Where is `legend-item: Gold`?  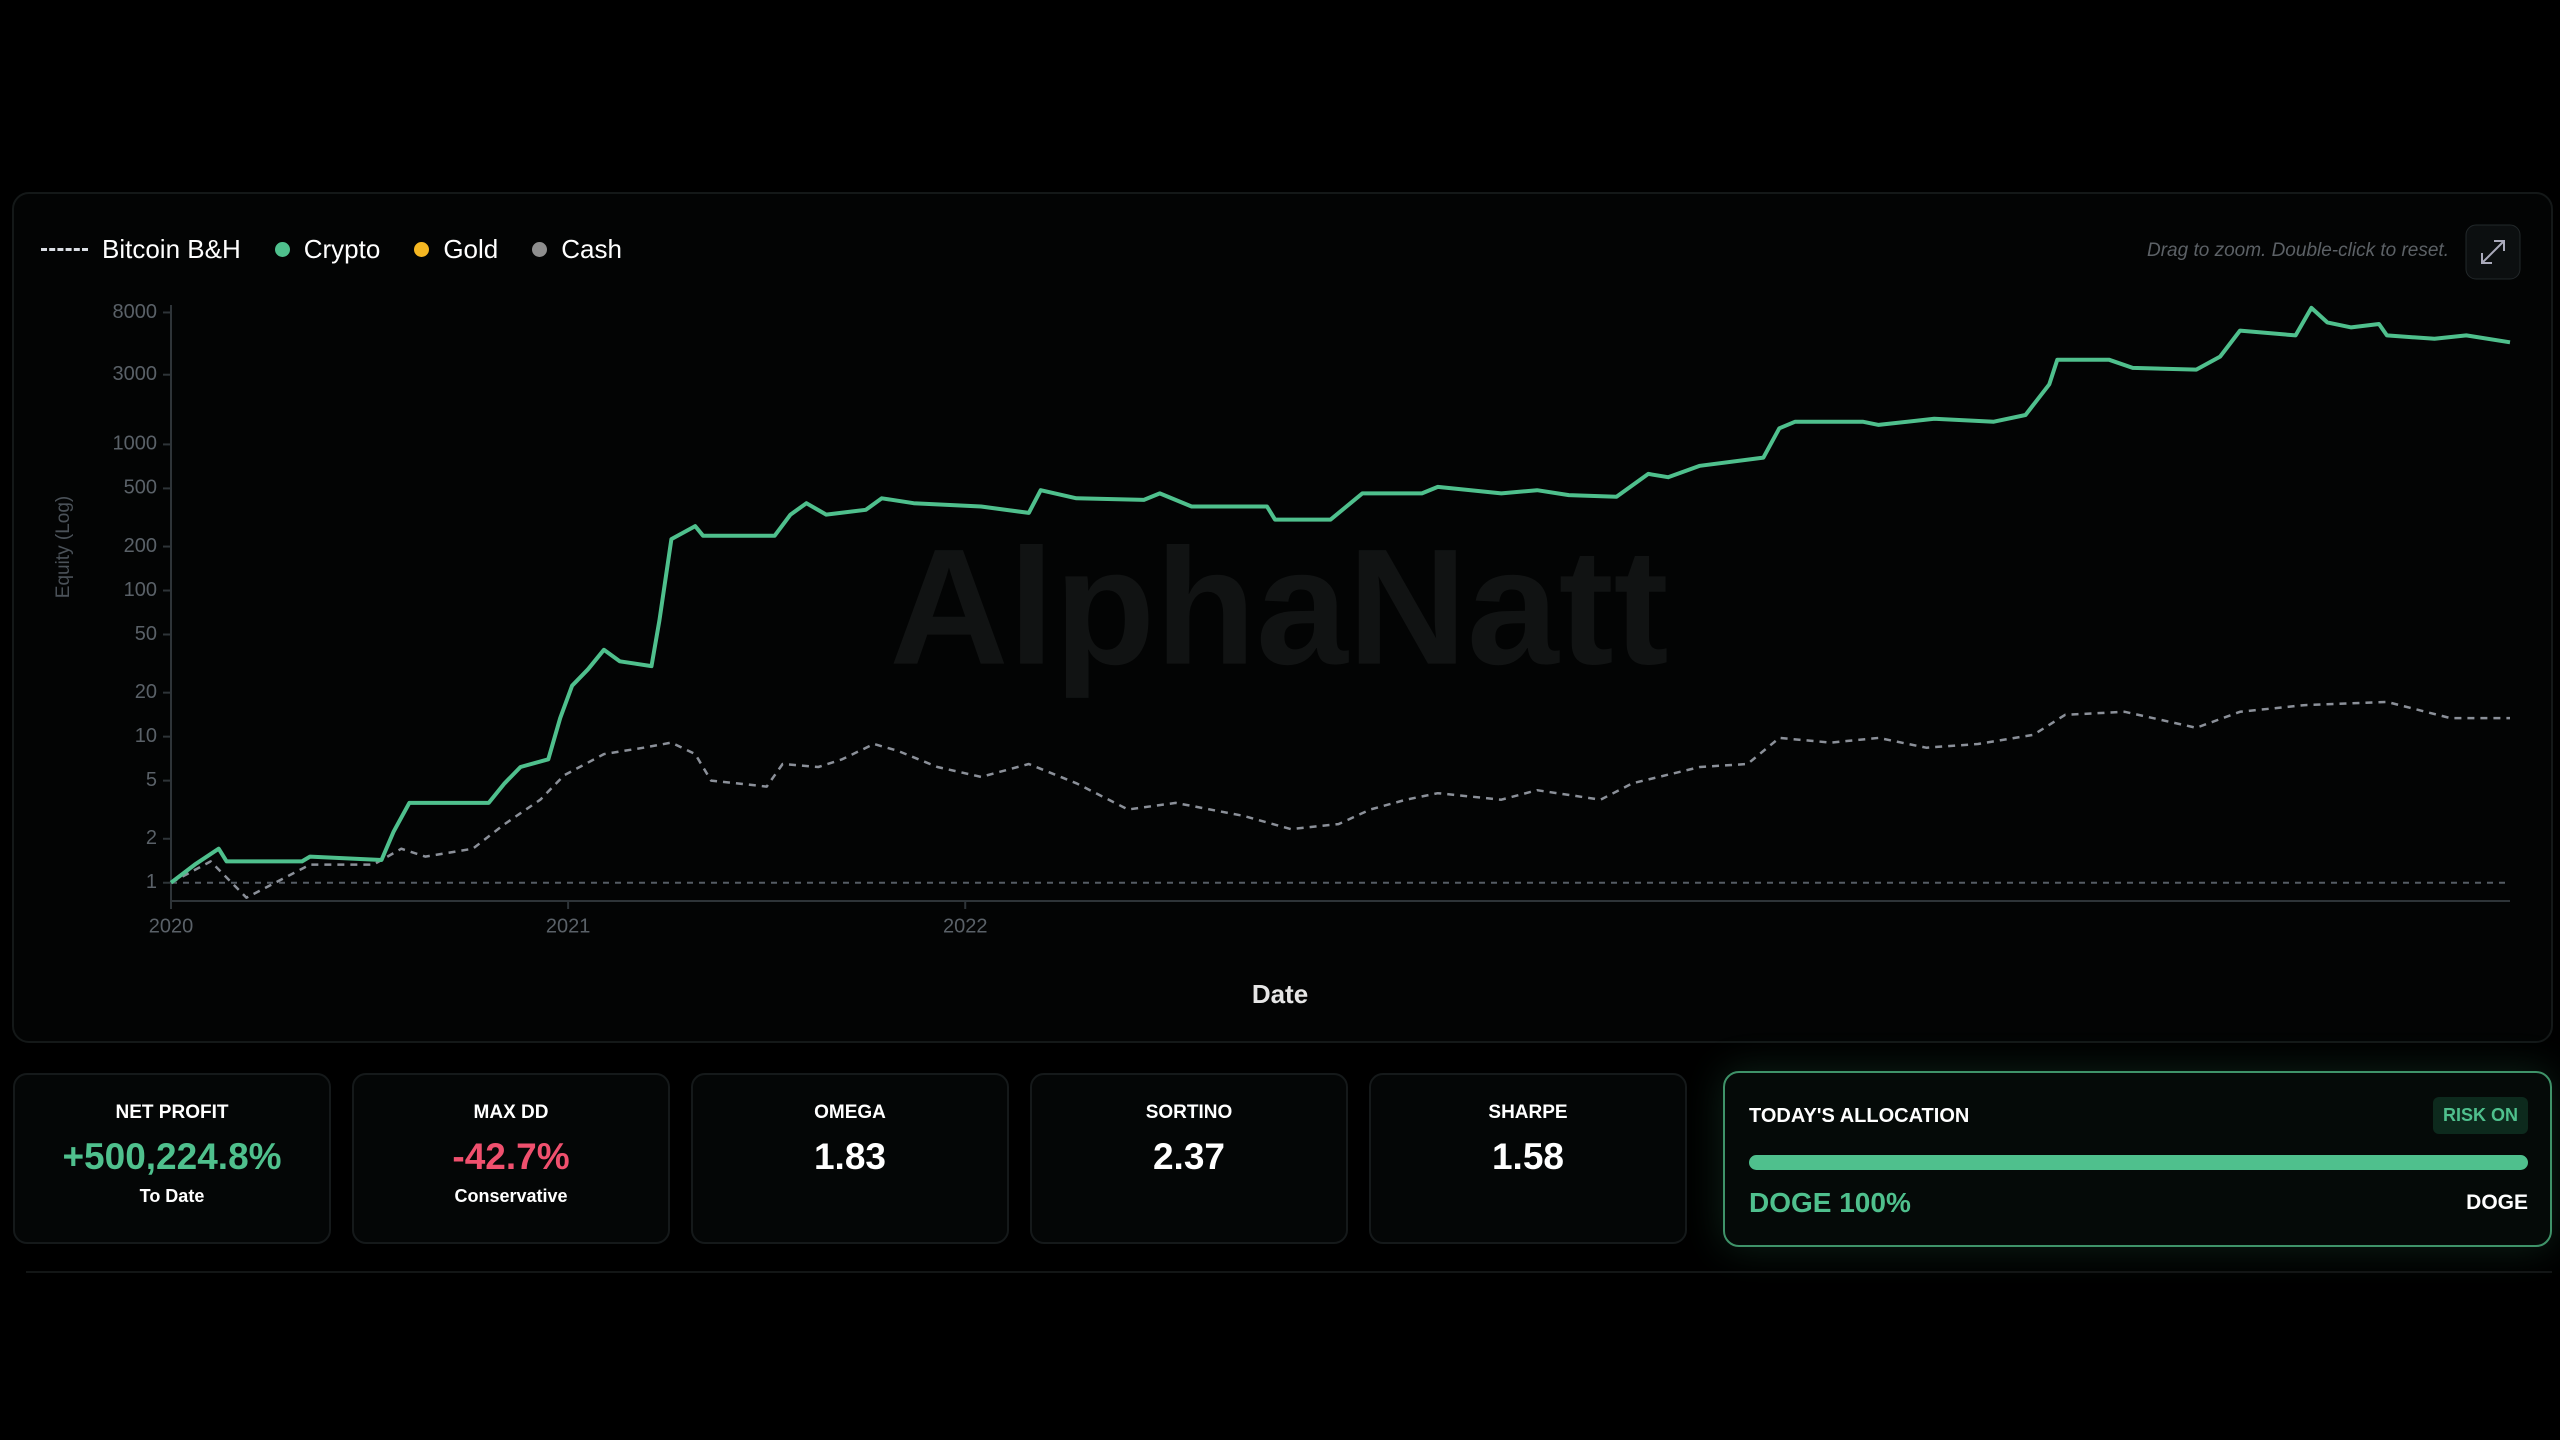
legend-item: Gold is located at coordinates (456, 249).